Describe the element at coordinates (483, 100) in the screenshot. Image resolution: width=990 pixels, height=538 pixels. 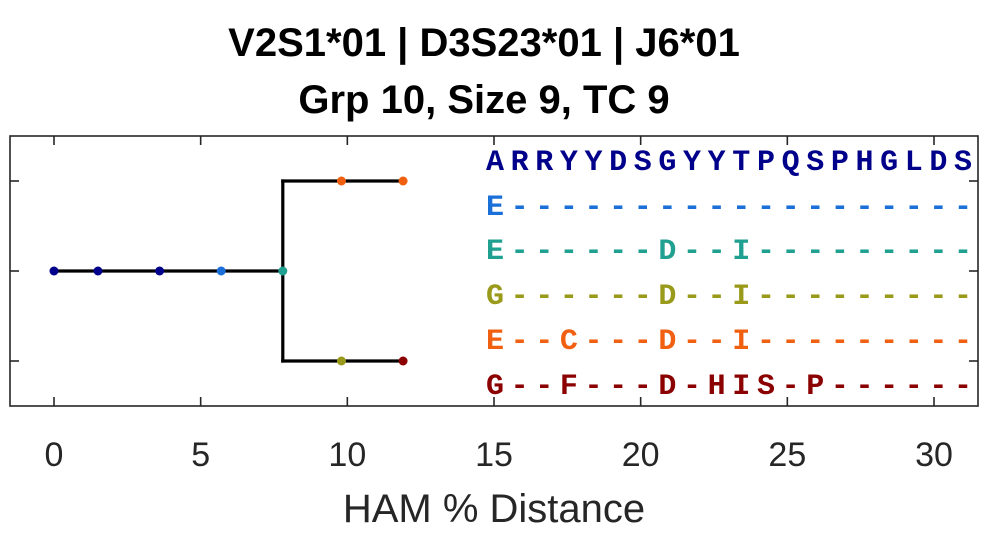
I see `chart-title-line2: Grp 10, Size 9, TC 9` at that location.